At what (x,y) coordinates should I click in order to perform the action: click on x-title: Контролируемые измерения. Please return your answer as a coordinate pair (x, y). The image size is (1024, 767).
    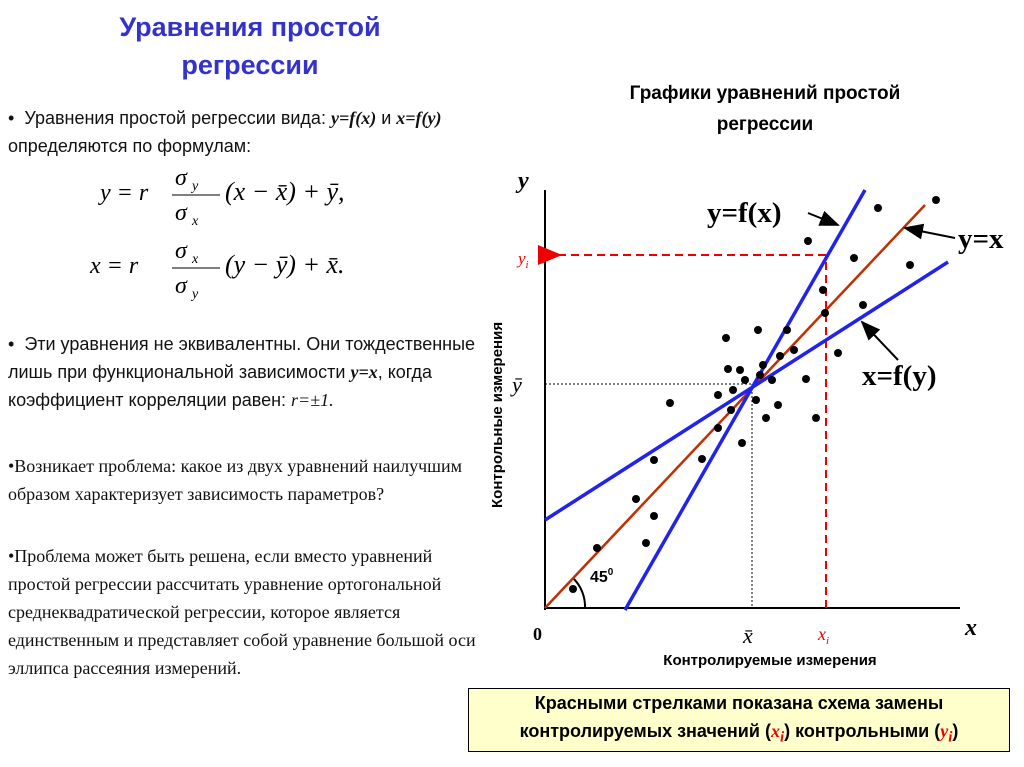
    Looking at the image, I should click on (769, 660).